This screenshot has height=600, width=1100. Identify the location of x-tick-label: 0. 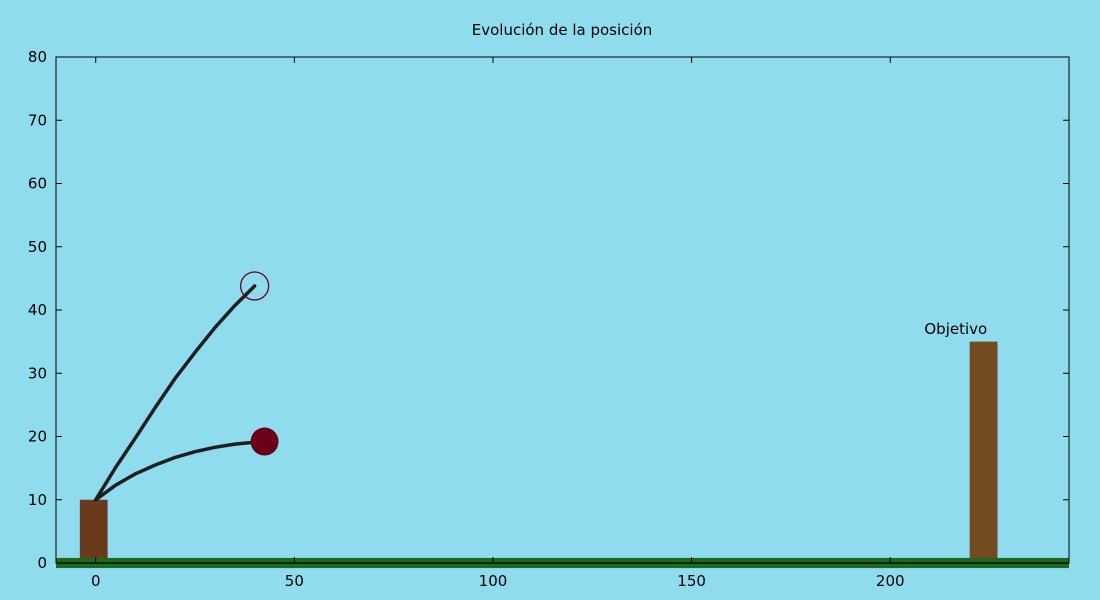
(96, 581).